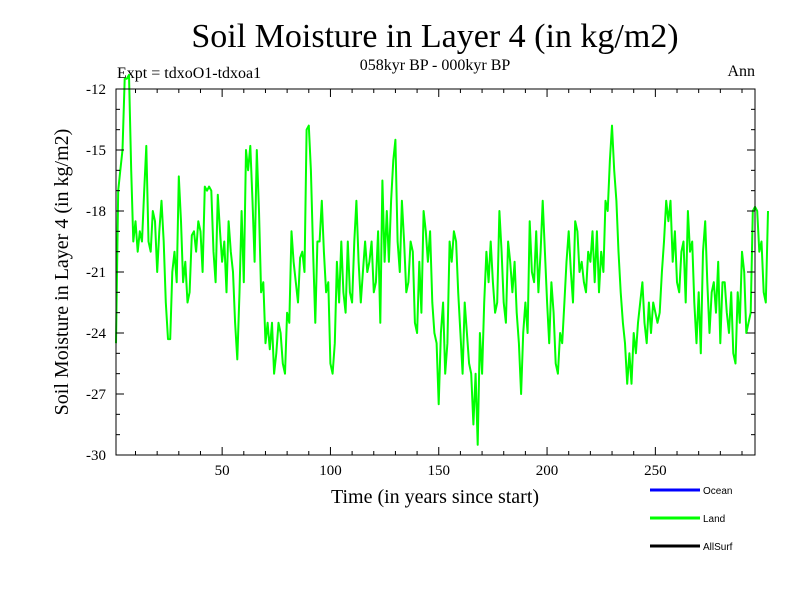  What do you see at coordinates (96, 273) in the screenshot?
I see `y-tick-label: -21` at bounding box center [96, 273].